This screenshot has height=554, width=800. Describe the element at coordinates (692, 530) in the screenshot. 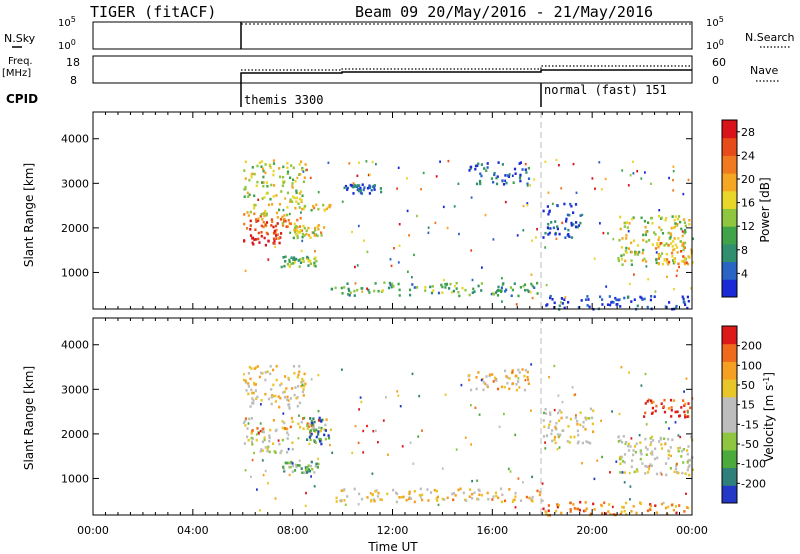

I see `time-tick-label: 00:00` at that location.